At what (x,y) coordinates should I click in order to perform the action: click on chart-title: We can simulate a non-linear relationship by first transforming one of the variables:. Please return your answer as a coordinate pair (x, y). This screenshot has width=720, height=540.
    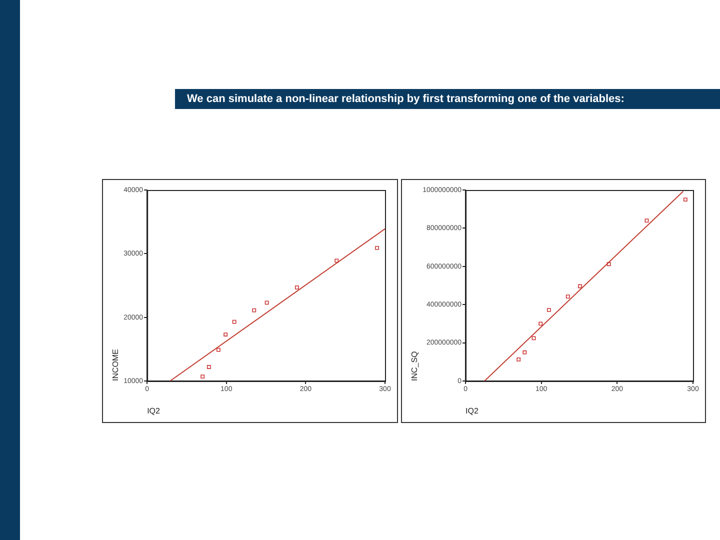
    Looking at the image, I should click on (447, 99).